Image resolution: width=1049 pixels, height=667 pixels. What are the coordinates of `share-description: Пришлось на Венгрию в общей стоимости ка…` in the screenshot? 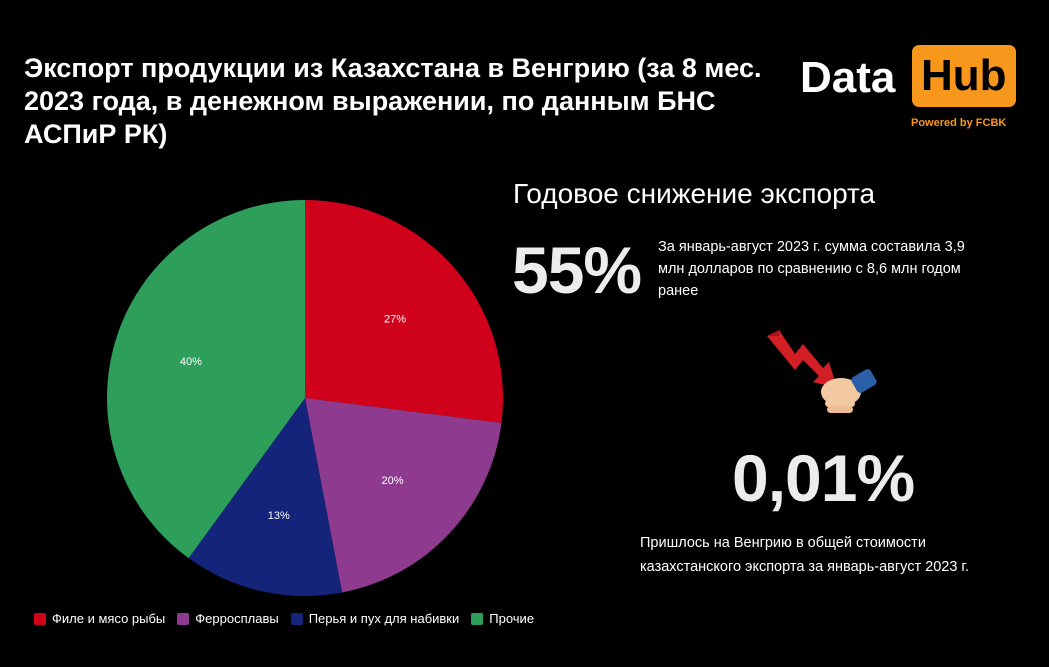 It's located at (804, 555).